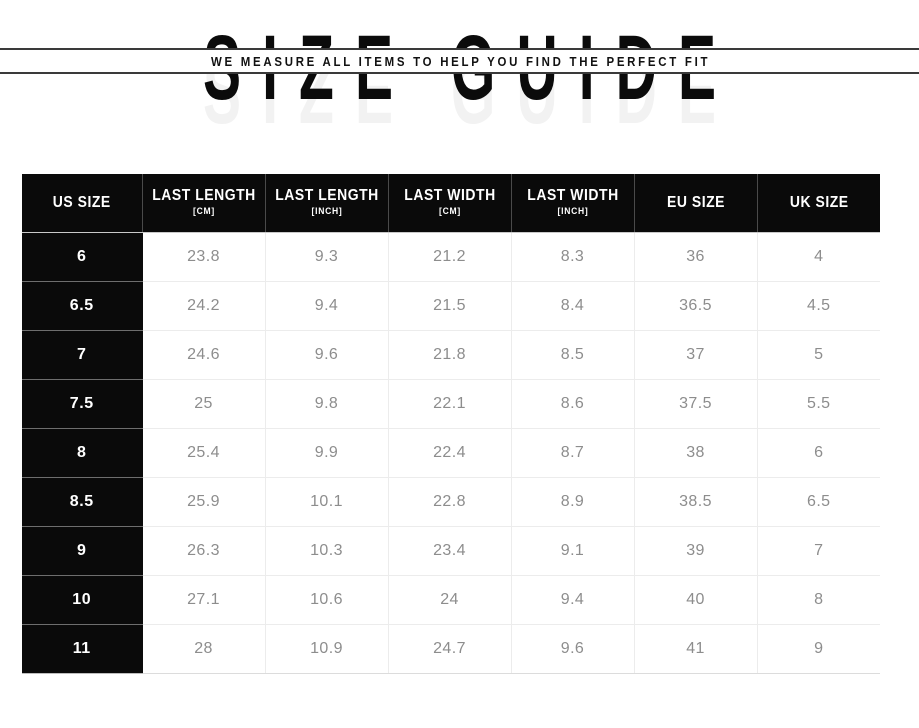 The height and width of the screenshot is (728, 919). Describe the element at coordinates (82, 551) in the screenshot. I see `cell-us-size: 9` at that location.